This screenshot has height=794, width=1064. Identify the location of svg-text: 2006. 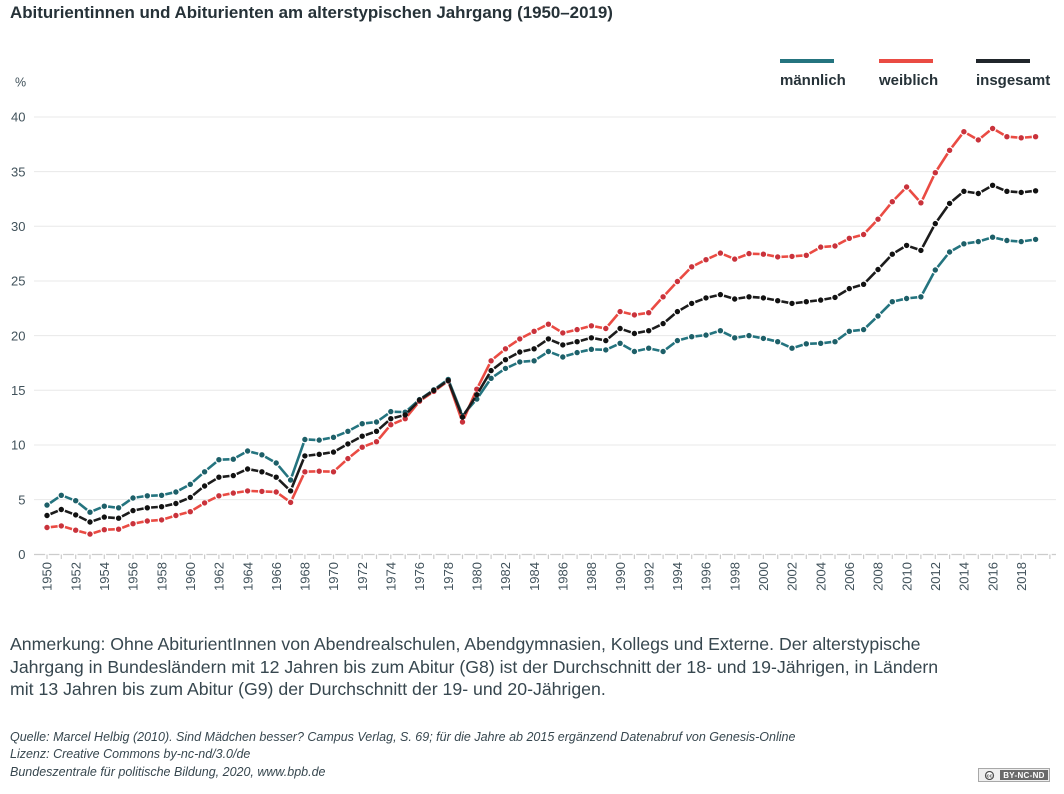
(849, 576).